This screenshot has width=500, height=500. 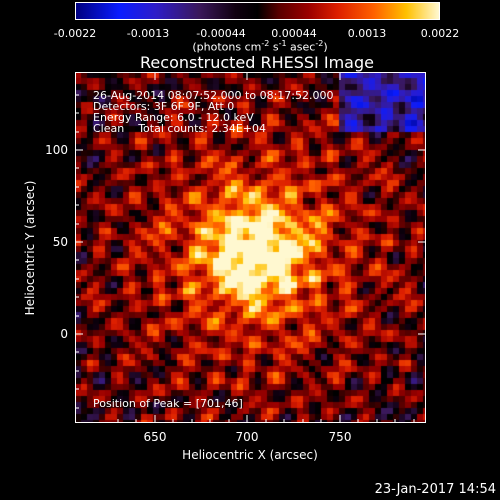 What do you see at coordinates (30, 248) in the screenshot?
I see `y-axis-label: Heliocentric Y (arcsec)` at bounding box center [30, 248].